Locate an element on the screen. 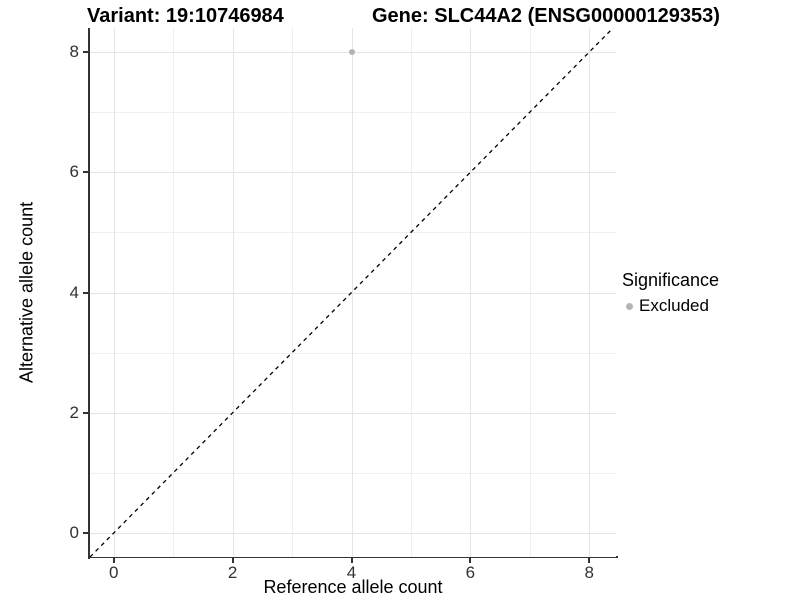 The image size is (800, 600). x-tick-label: 6 is located at coordinates (470, 572).